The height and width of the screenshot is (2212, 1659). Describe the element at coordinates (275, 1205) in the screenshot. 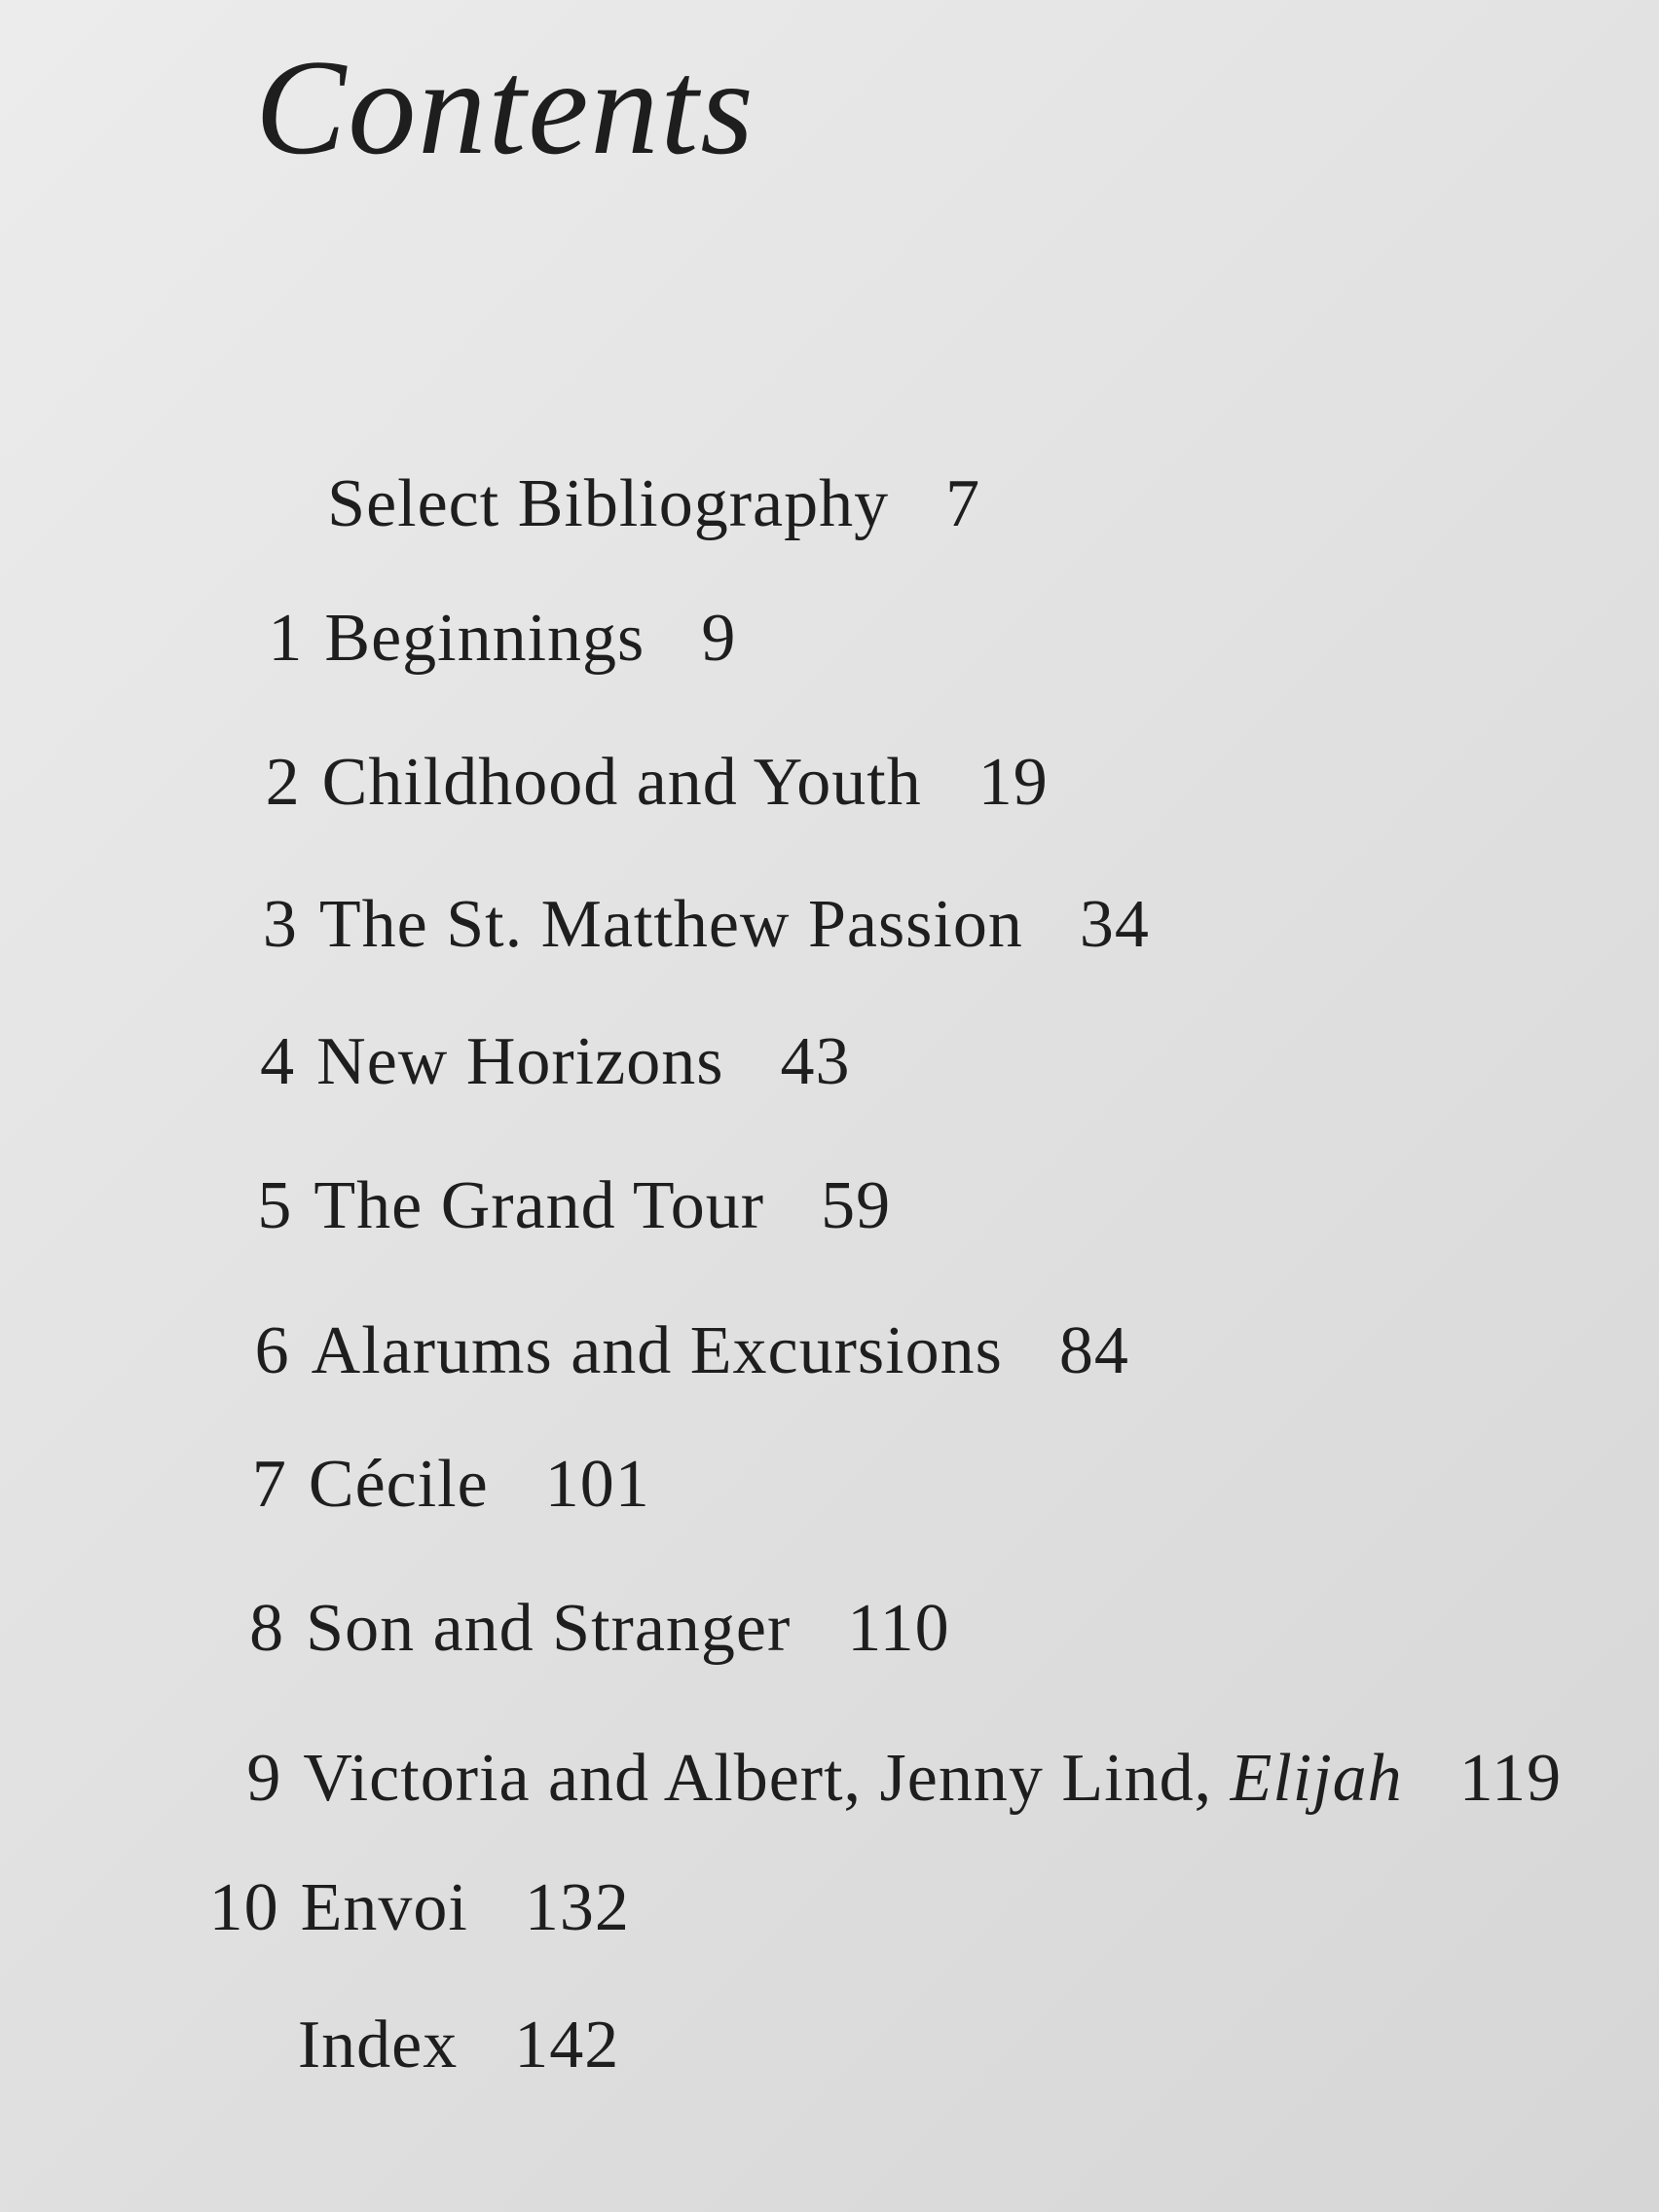

I see `chapter-number: 5` at that location.